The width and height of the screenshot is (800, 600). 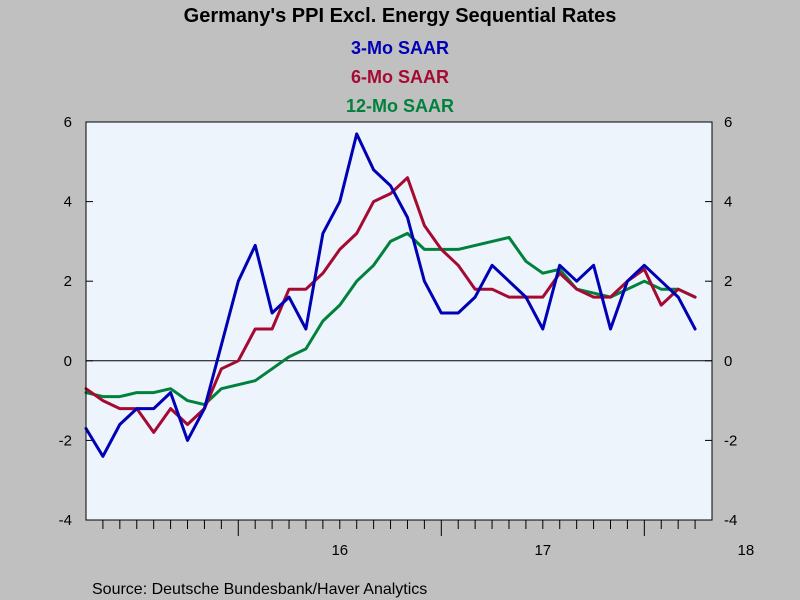 I want to click on x-tick-label: 17, so click(x=542, y=550).